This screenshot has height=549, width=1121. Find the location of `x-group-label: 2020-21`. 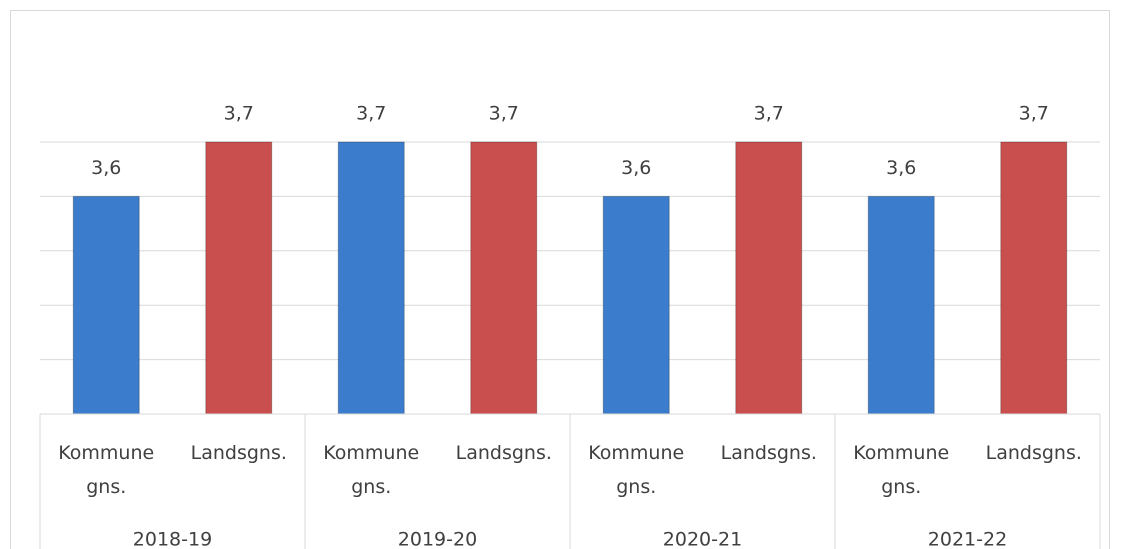

x-group-label: 2020-21 is located at coordinates (702, 539).